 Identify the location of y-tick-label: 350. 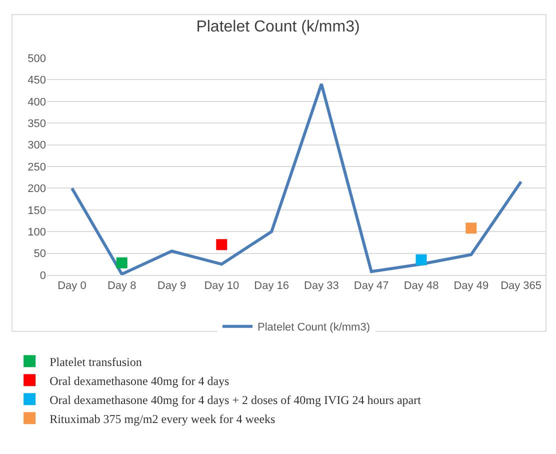
(37, 124).